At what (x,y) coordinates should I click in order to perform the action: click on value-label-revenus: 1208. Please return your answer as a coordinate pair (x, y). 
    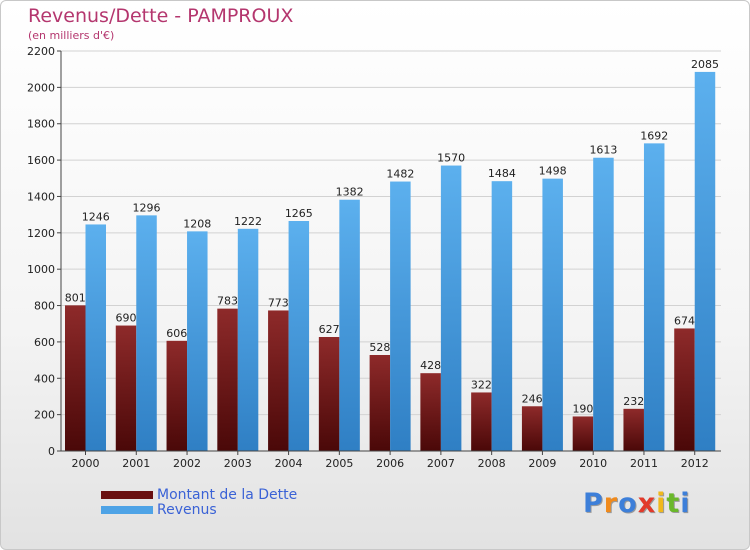
    Looking at the image, I should click on (197, 223).